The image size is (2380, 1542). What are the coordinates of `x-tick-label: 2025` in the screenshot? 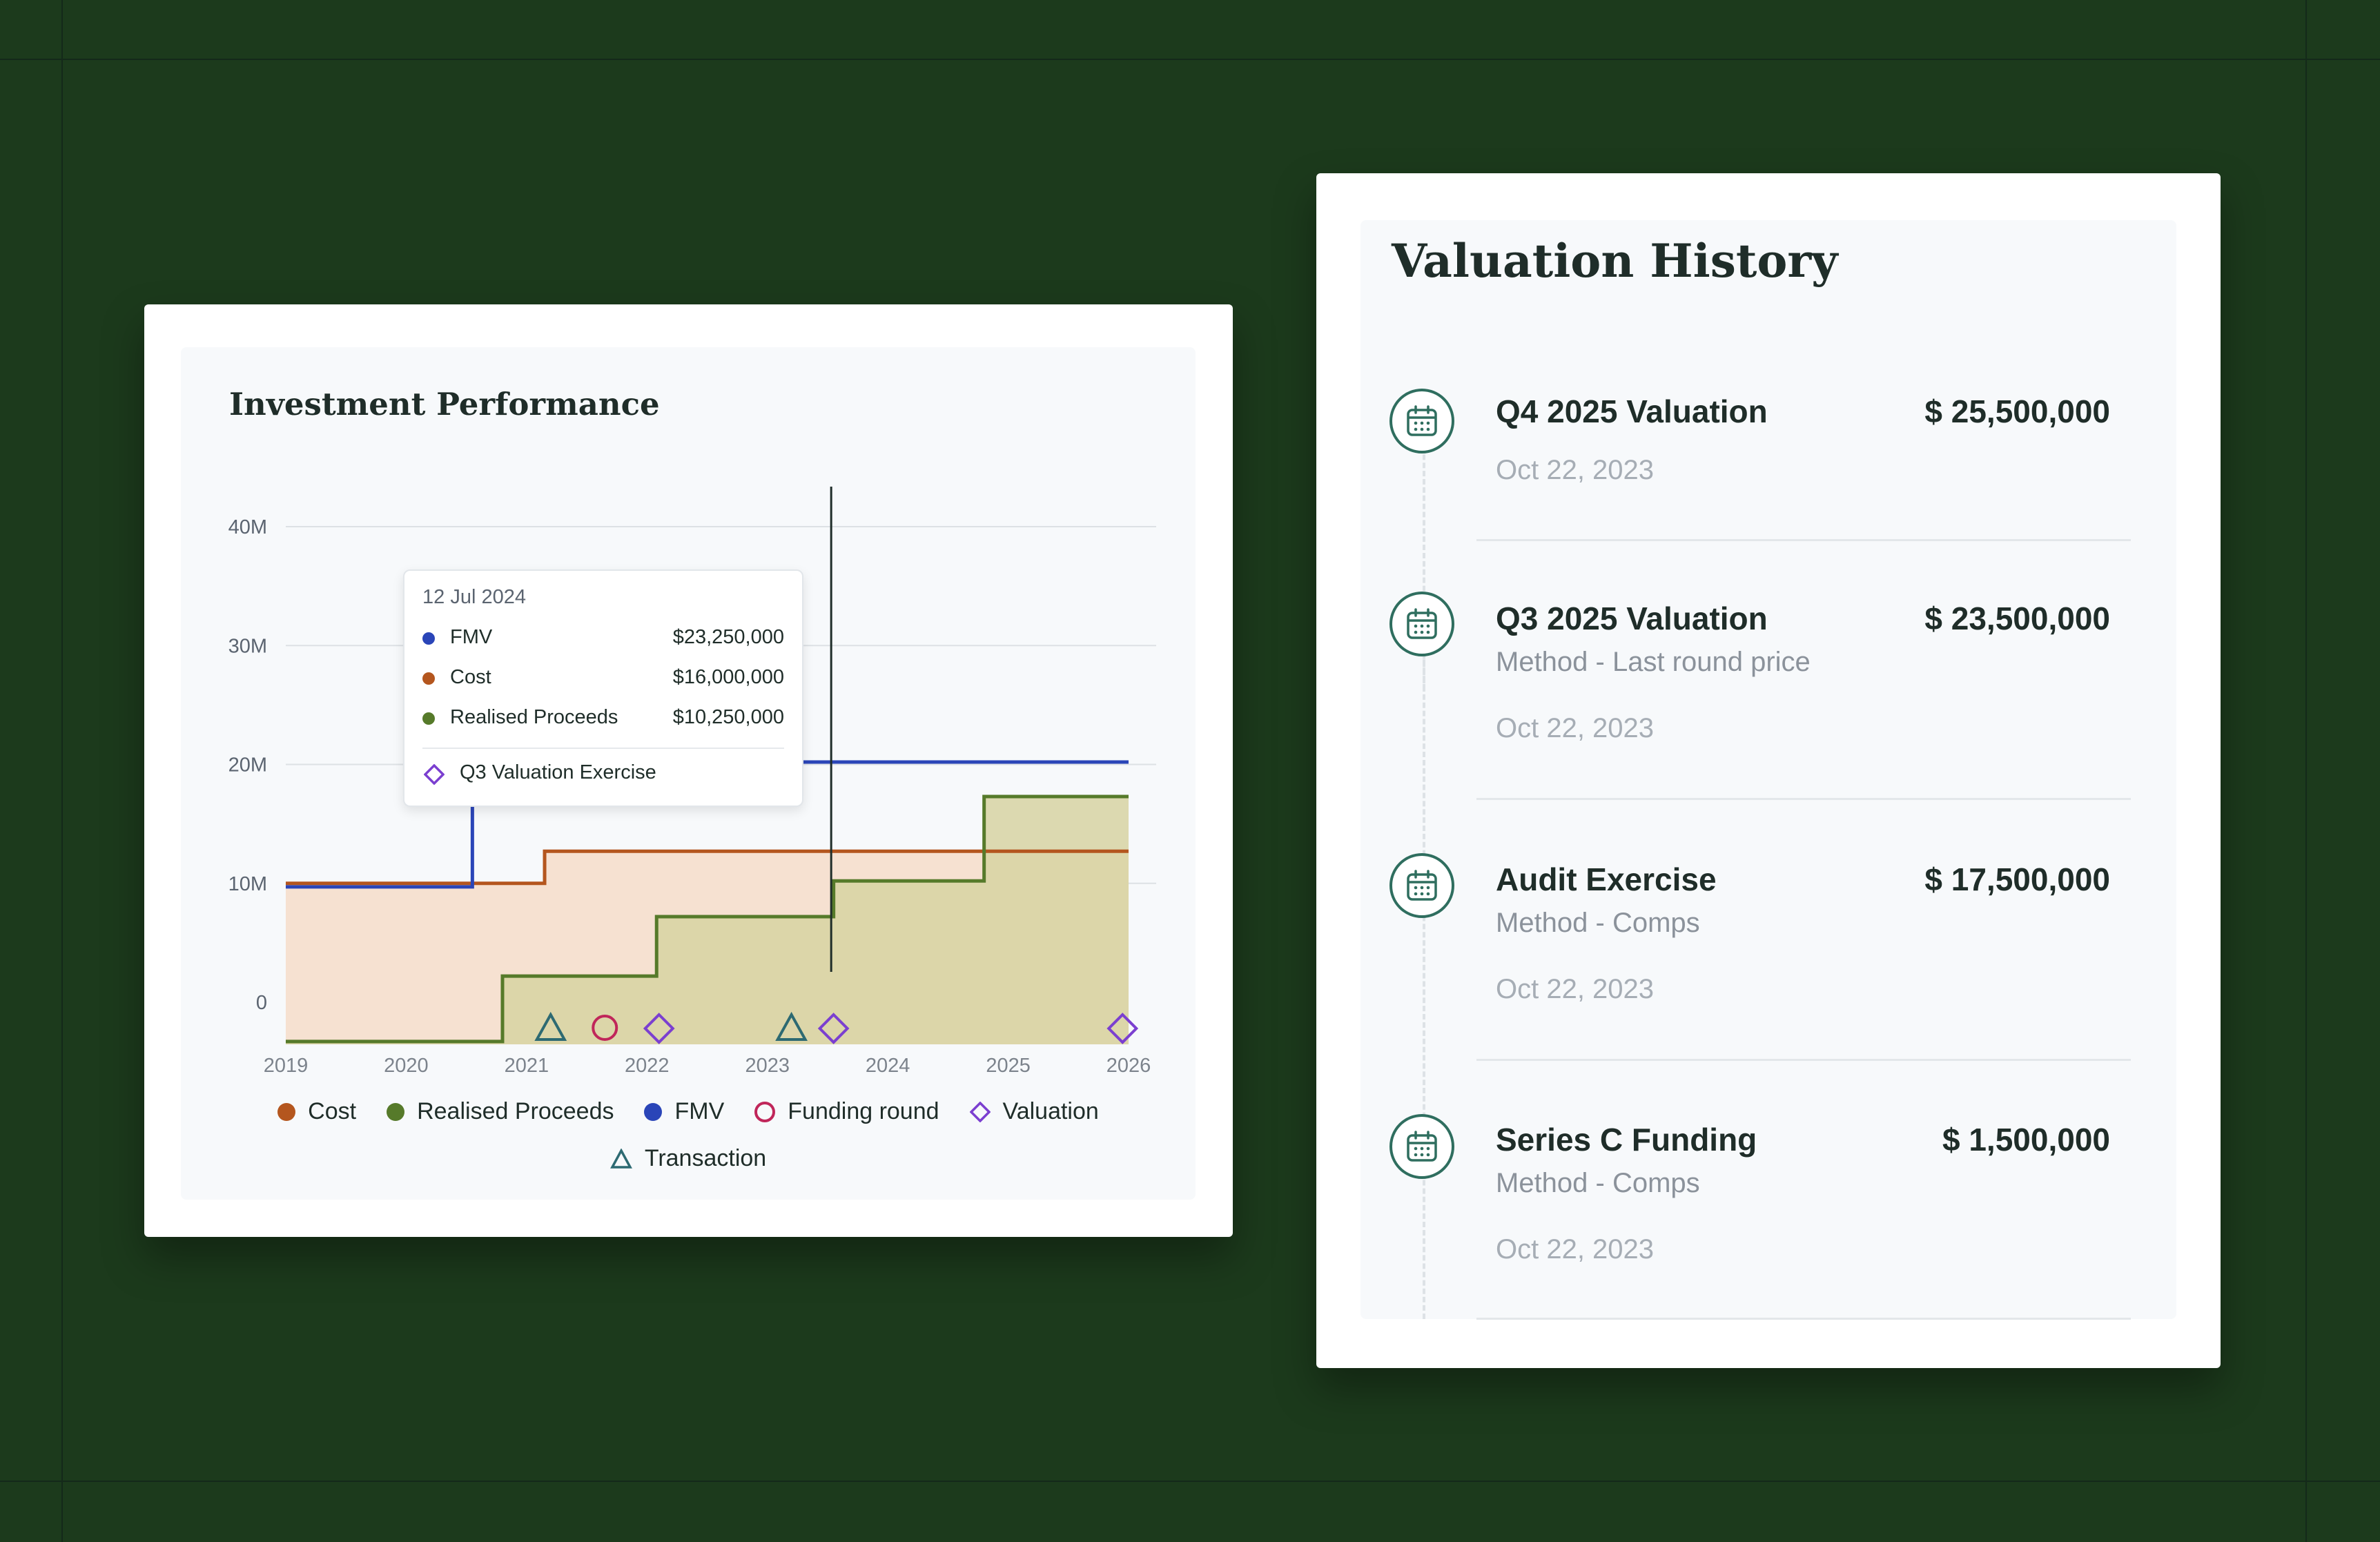 It's located at (1008, 1066).